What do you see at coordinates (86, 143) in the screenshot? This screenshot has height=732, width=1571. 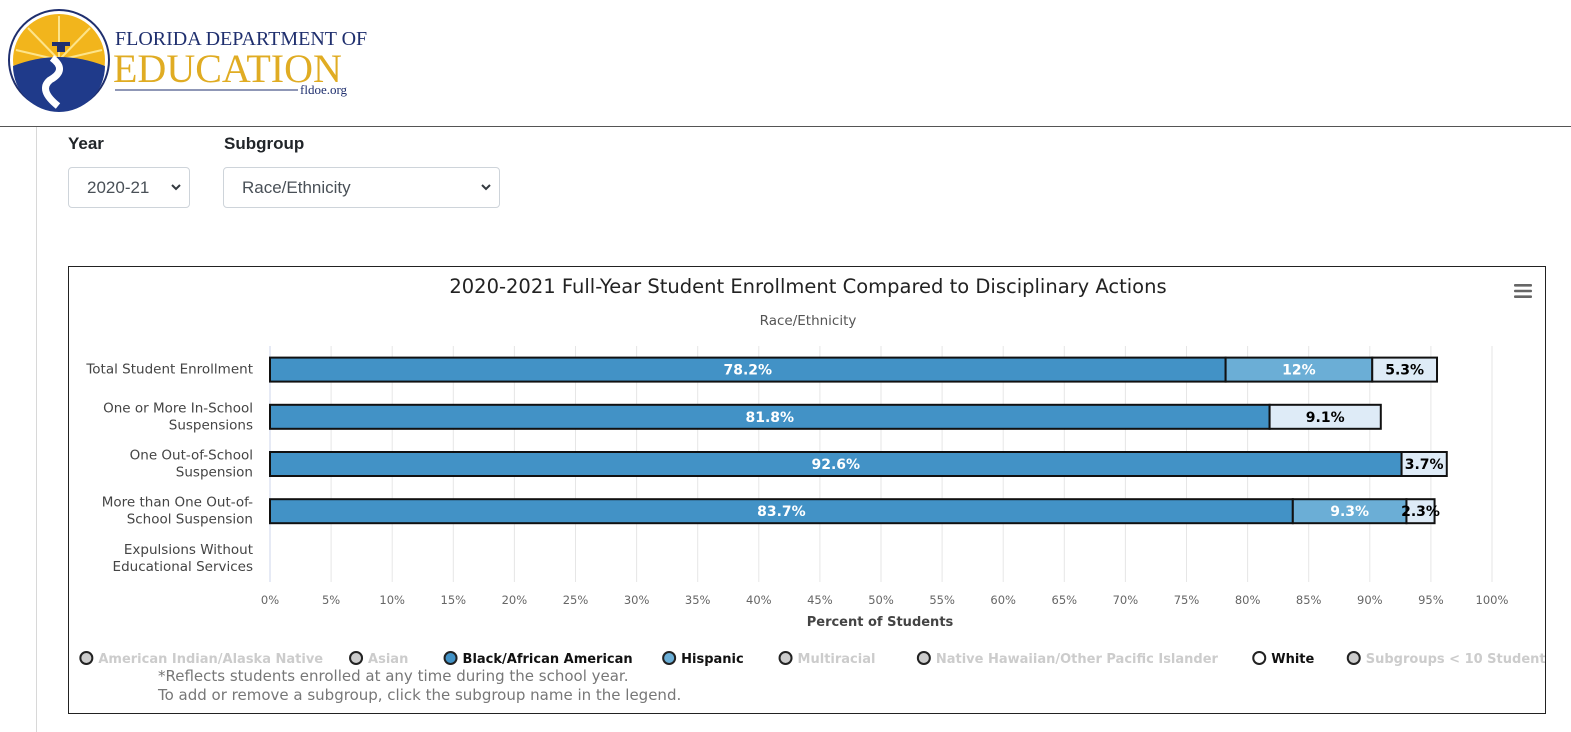 I see `year-label: Year` at bounding box center [86, 143].